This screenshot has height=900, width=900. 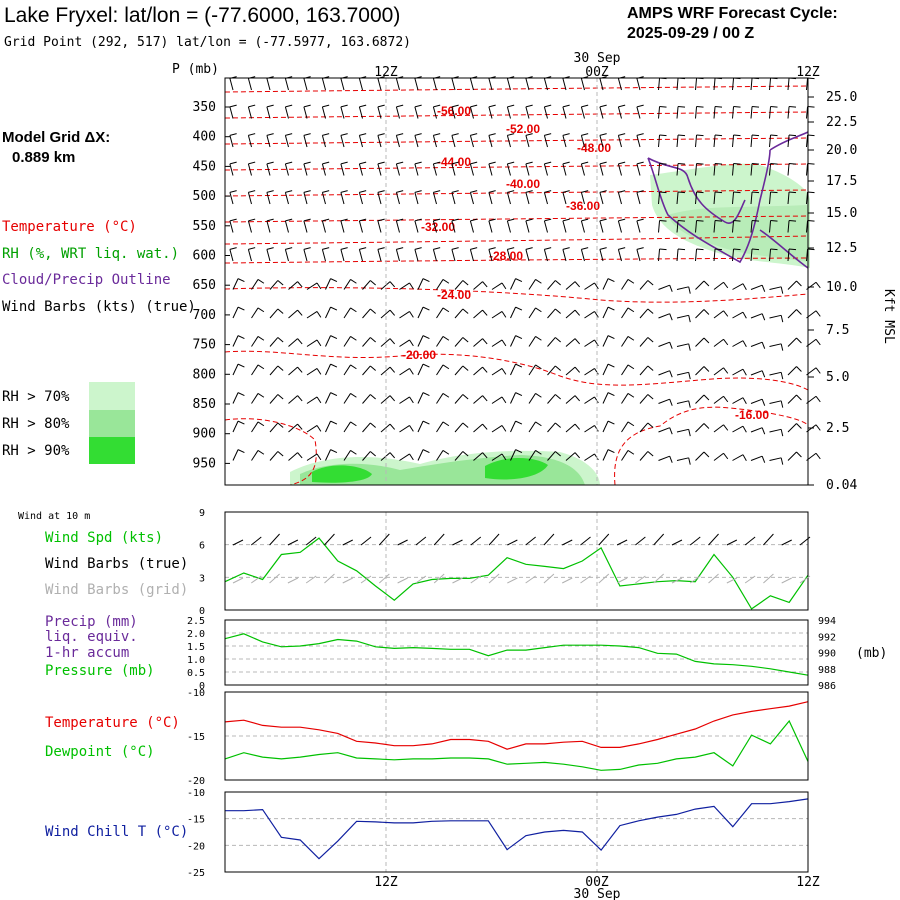 What do you see at coordinates (196, 873) in the screenshot?
I see `y-tick-label: -25` at bounding box center [196, 873].